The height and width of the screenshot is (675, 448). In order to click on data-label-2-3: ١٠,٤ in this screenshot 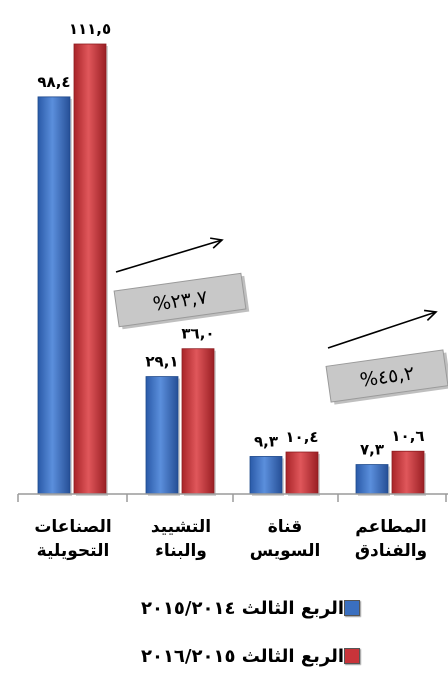, I will do `click(301, 437)`.